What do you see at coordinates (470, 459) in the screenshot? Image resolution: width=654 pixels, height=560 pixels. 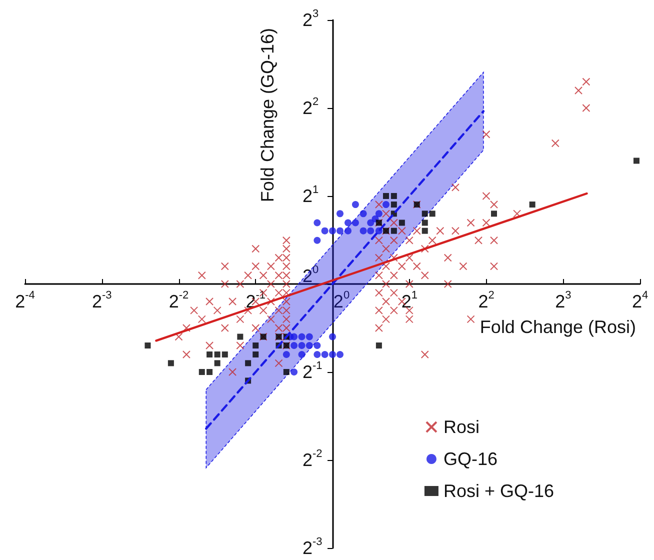 I see `legend-label: GQ-16` at bounding box center [470, 459].